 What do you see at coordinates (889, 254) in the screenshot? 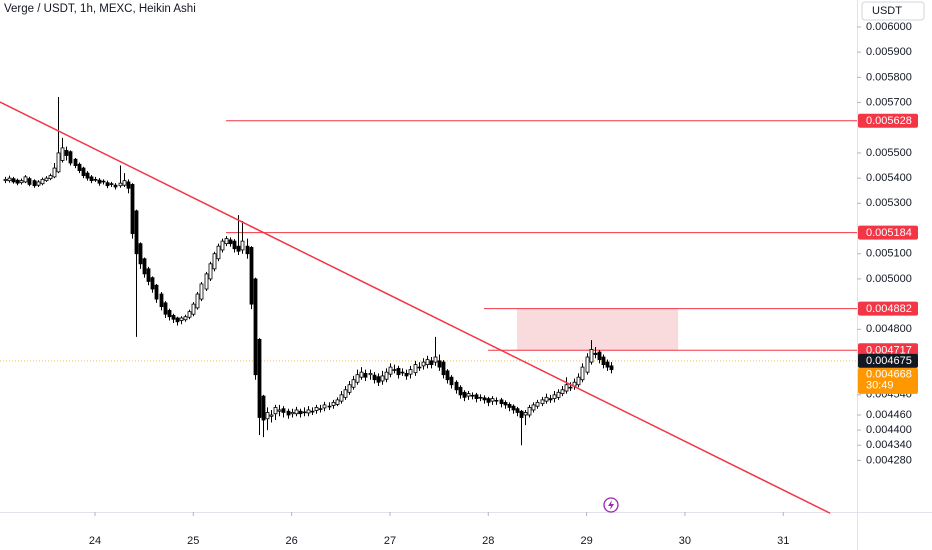
I see `y-tick-label: 0.005100` at bounding box center [889, 254].